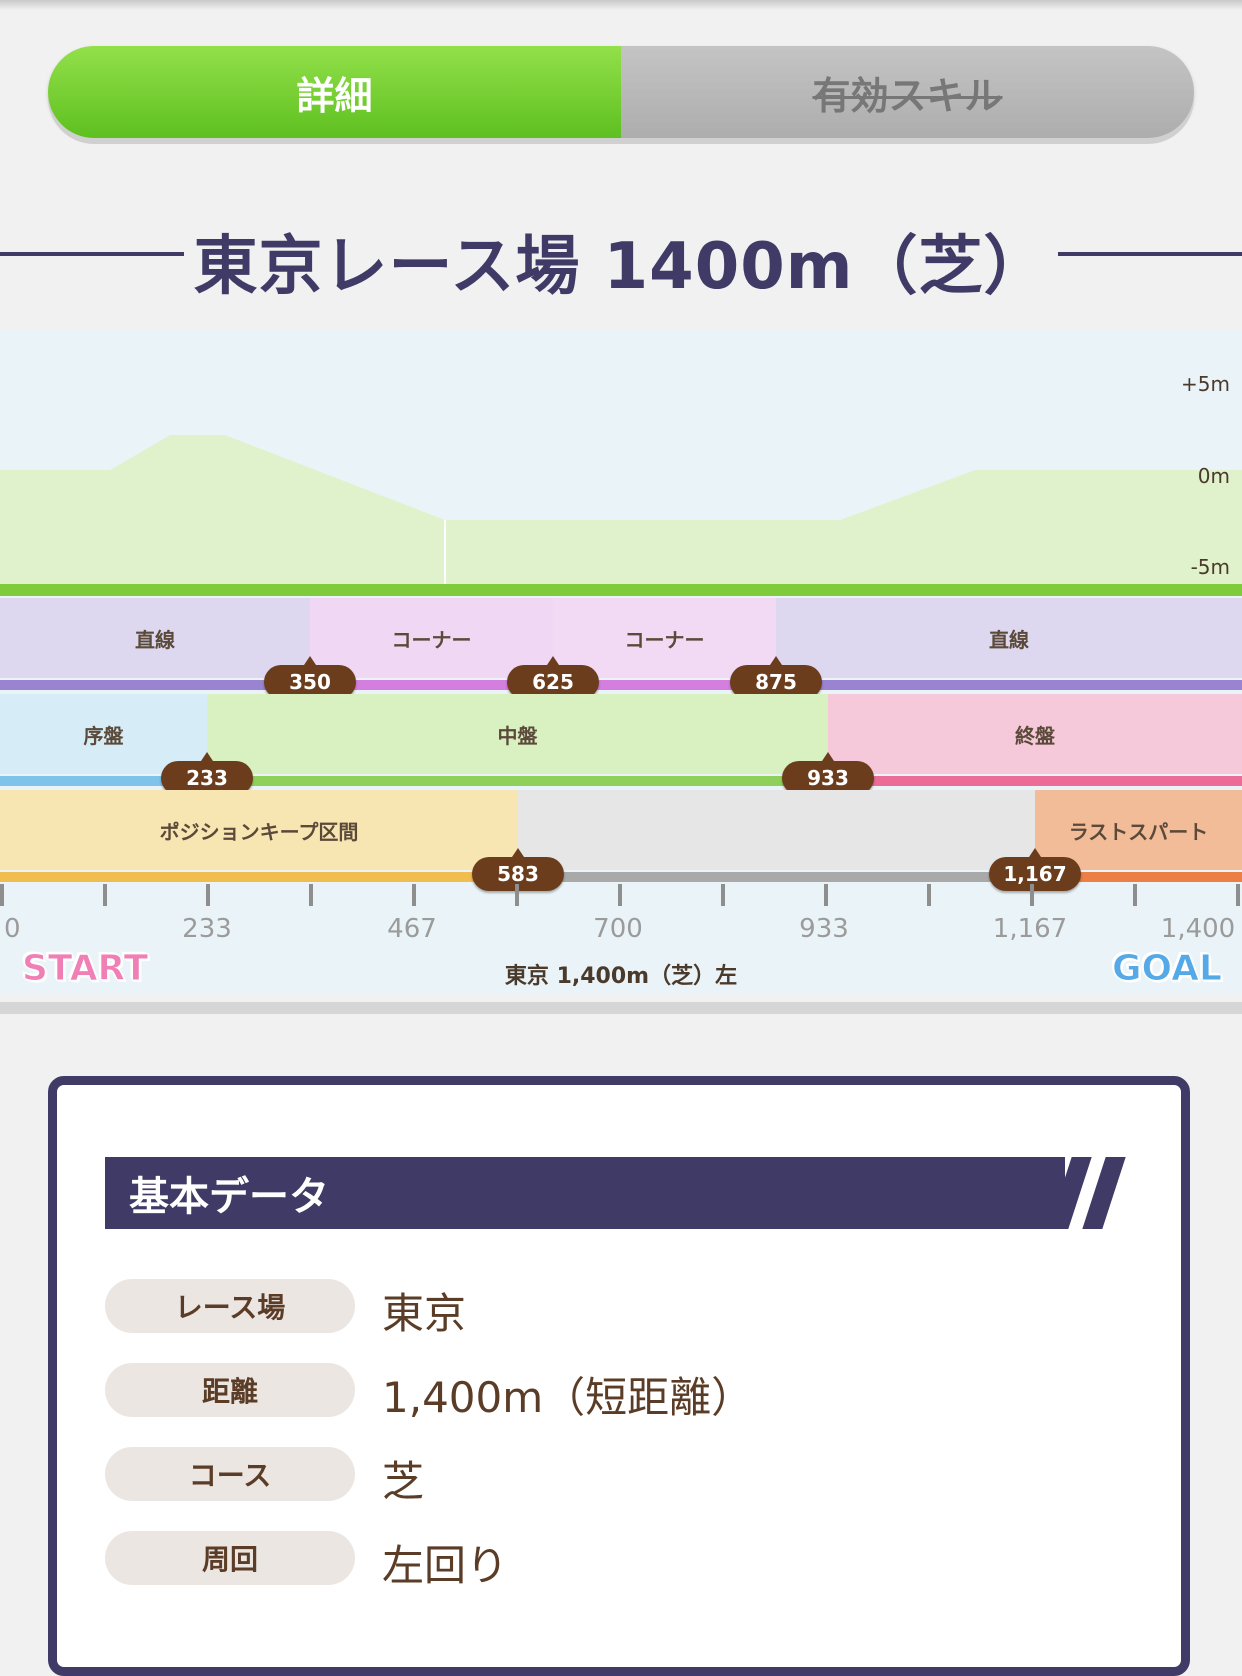 The height and width of the screenshot is (1676, 1242). What do you see at coordinates (230, 1306) in the screenshot?
I see `row-label-racecourse: レース場` at bounding box center [230, 1306].